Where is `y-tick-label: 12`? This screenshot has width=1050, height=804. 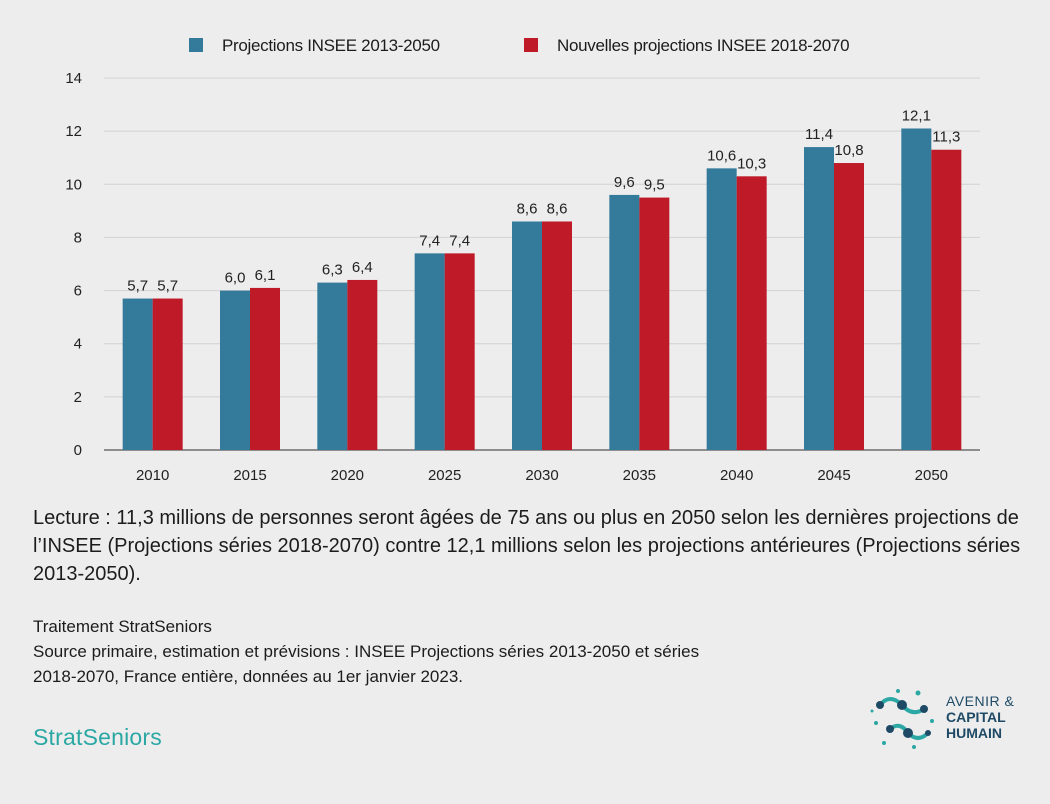 y-tick-label: 12 is located at coordinates (73, 131).